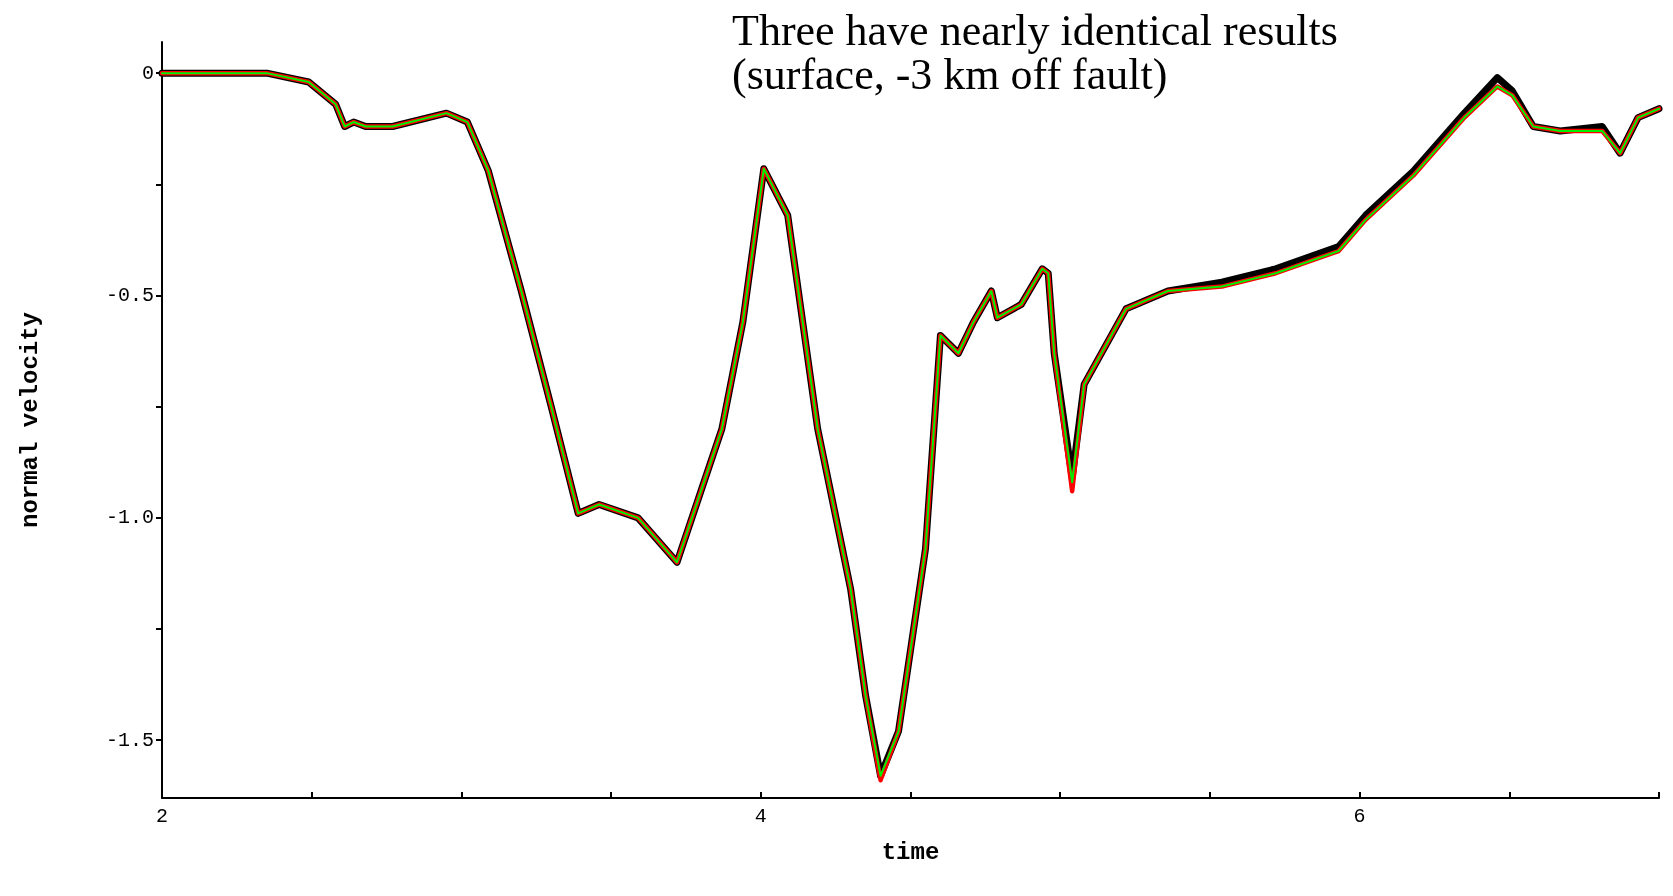  What do you see at coordinates (30, 420) in the screenshot?
I see `y-axis-title: normal velocity` at bounding box center [30, 420].